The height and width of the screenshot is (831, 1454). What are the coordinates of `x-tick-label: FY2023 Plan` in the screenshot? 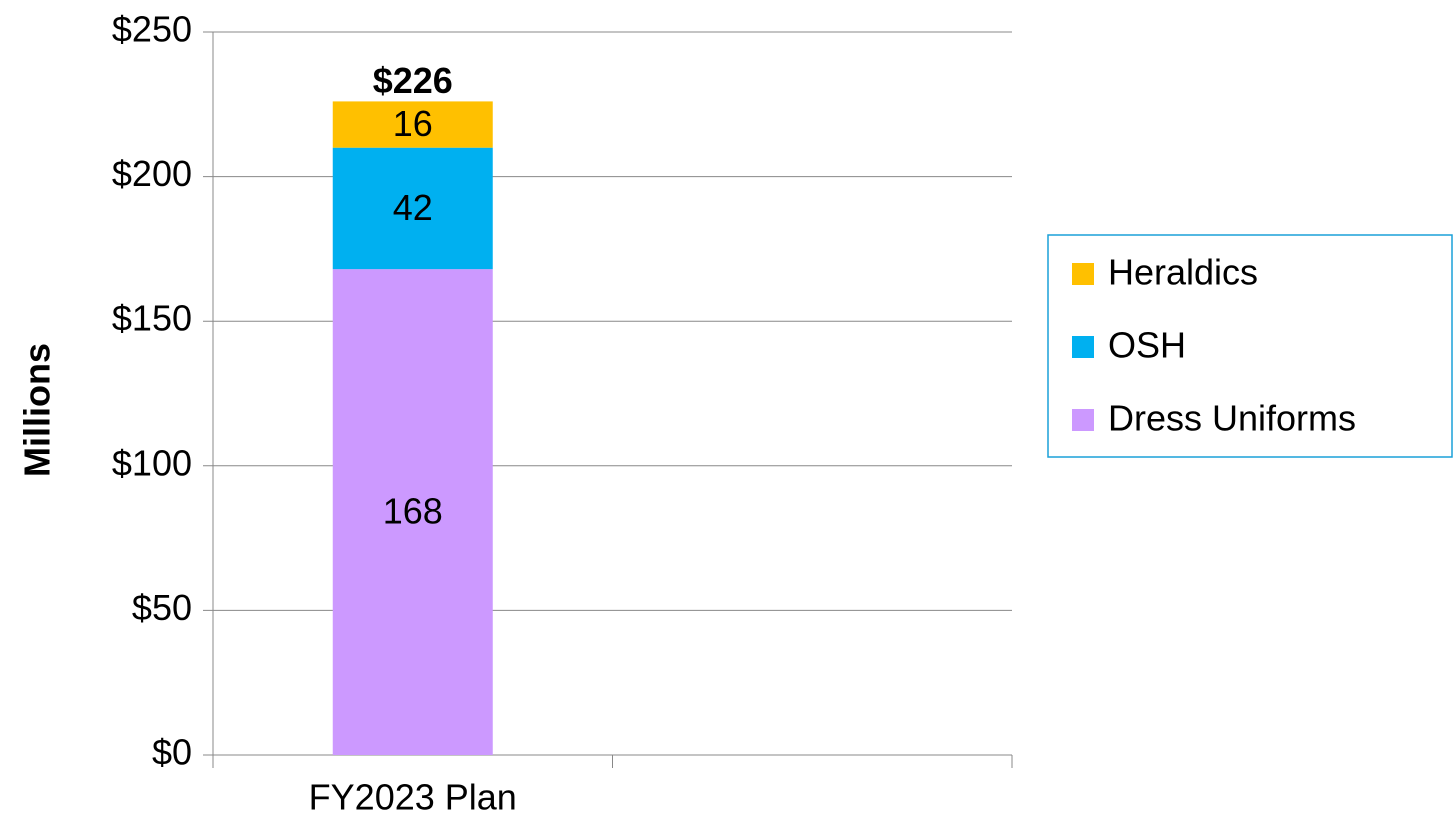 It's located at (413, 797).